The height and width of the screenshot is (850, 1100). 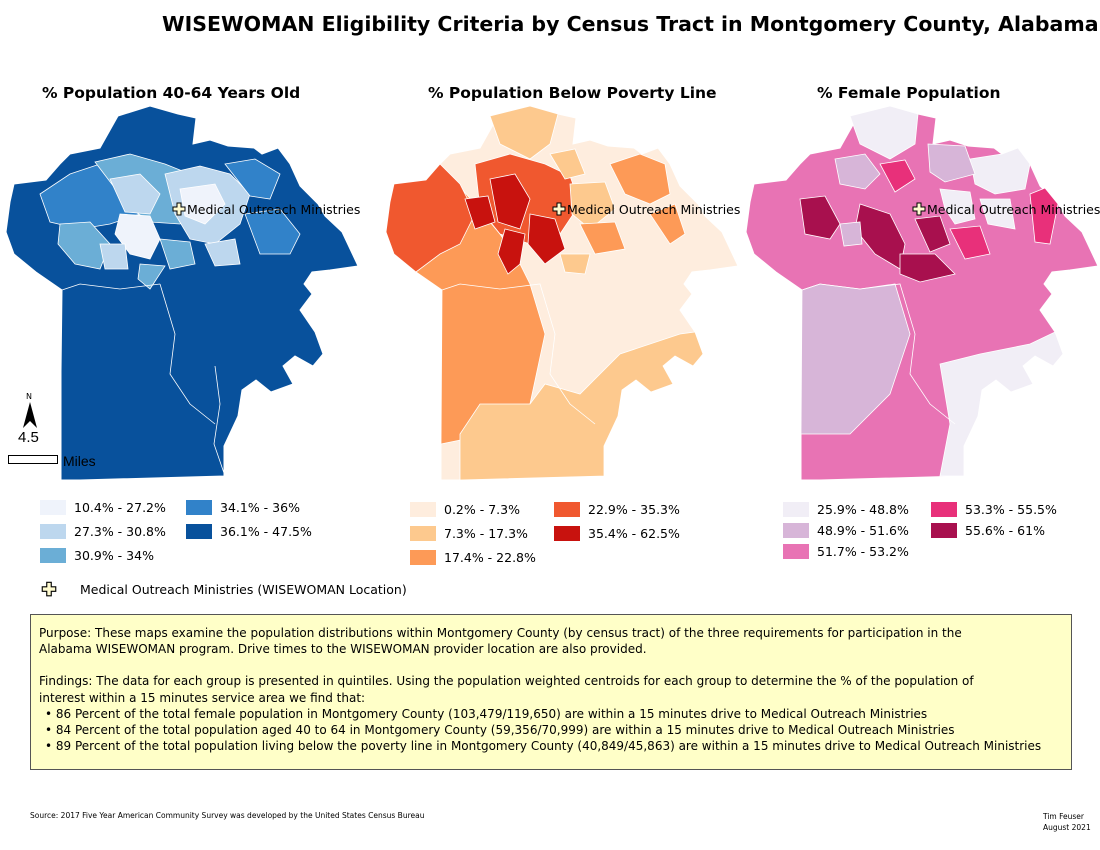 I want to click on scale-bar, so click(x=33, y=459).